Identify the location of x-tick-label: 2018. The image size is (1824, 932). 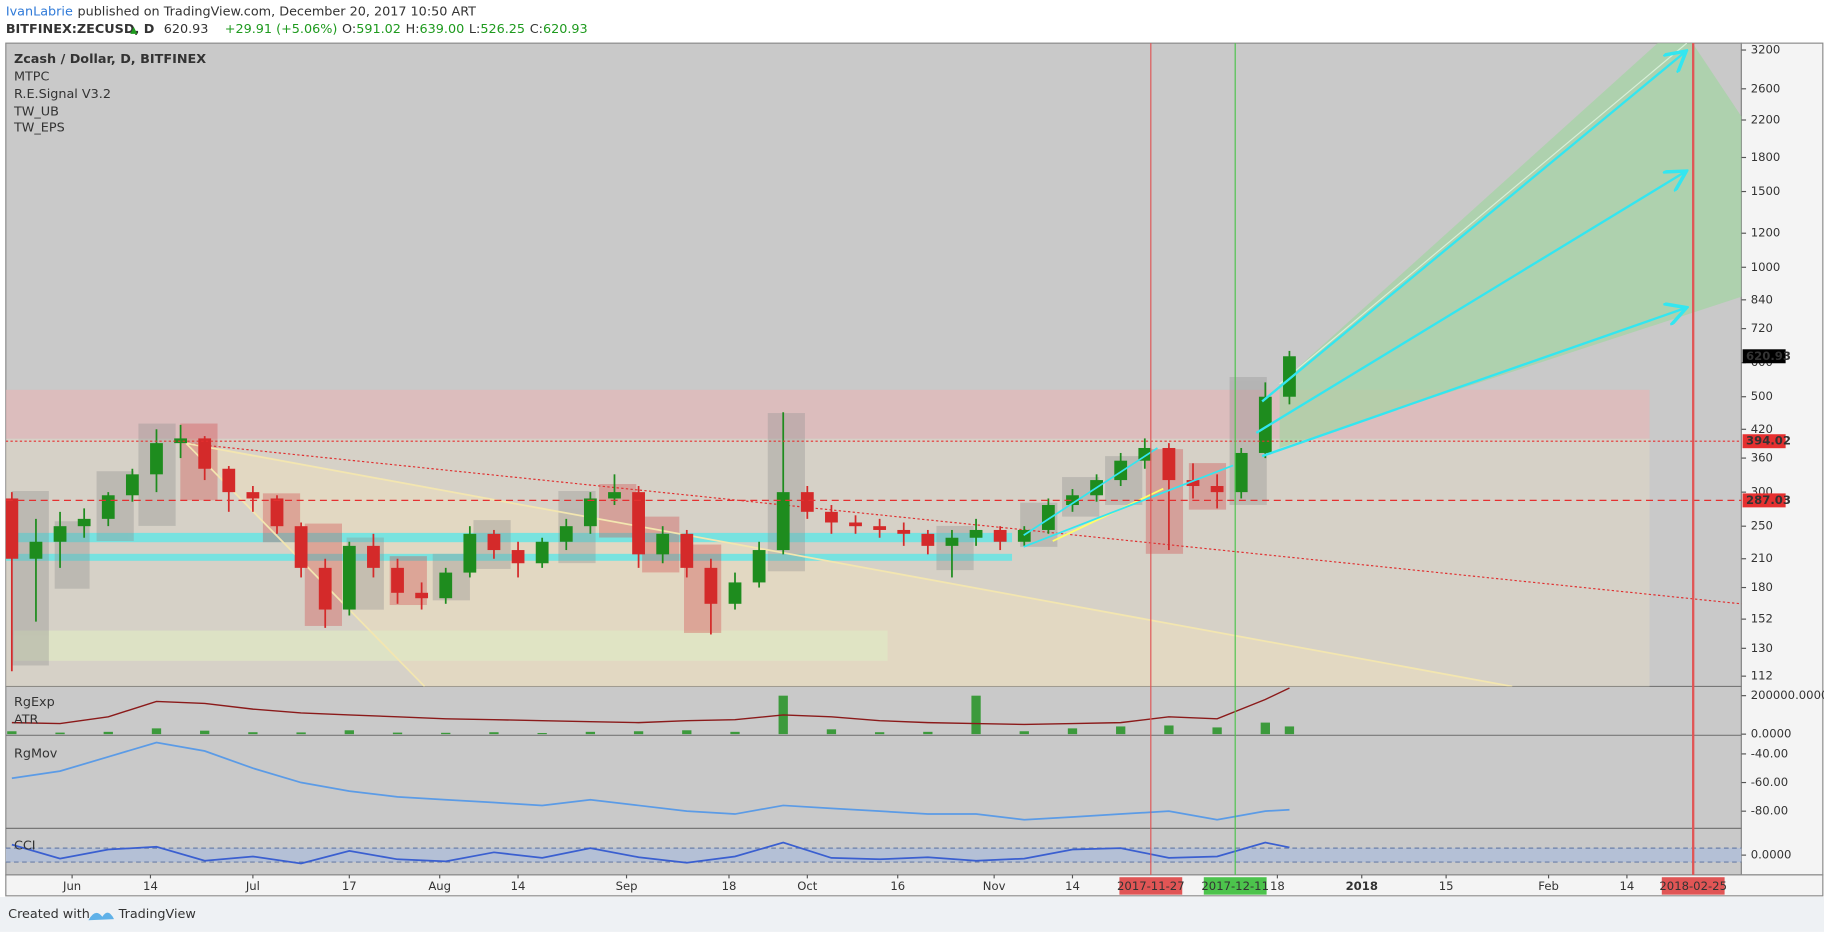
(1362, 886).